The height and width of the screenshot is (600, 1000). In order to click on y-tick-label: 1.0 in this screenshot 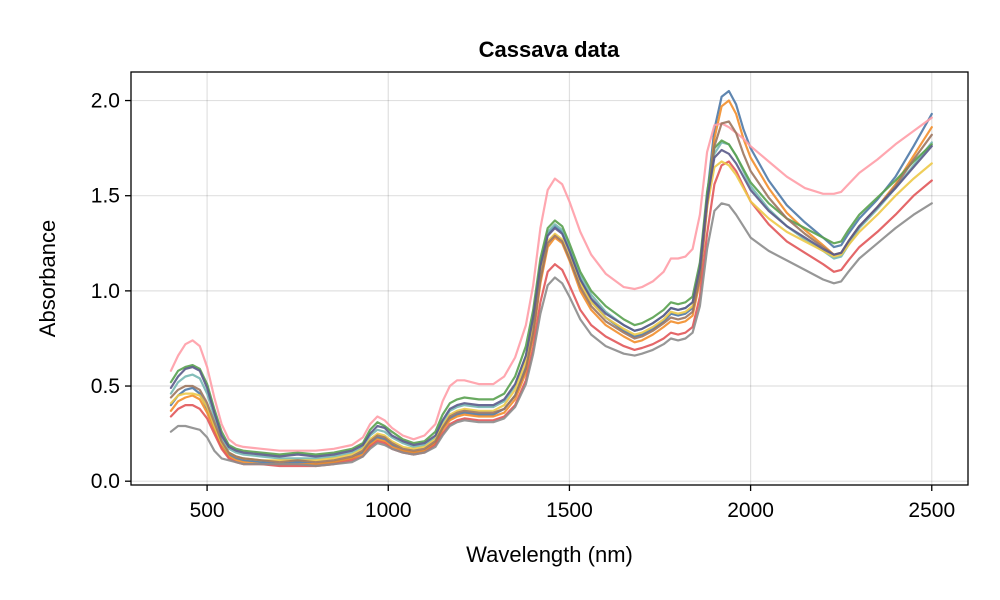, I will do `click(105, 291)`.